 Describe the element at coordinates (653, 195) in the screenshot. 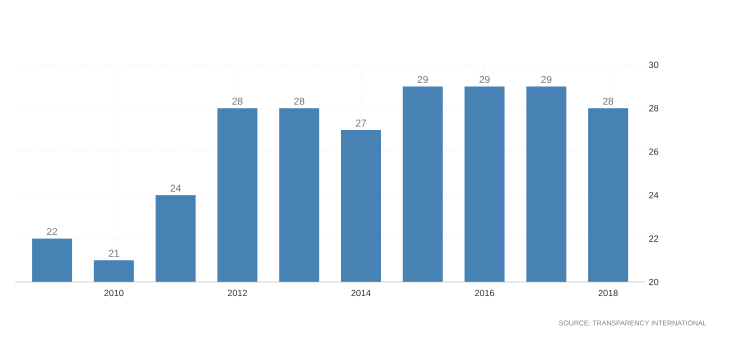

I see `y-tick-label: 24` at that location.